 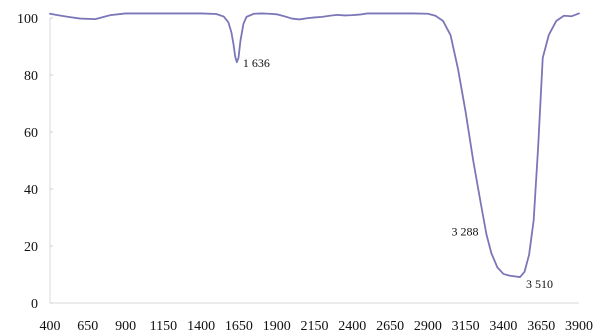 I want to click on y-tick-labels: 0 20 40 60 80 100, so click(x=35, y=162).